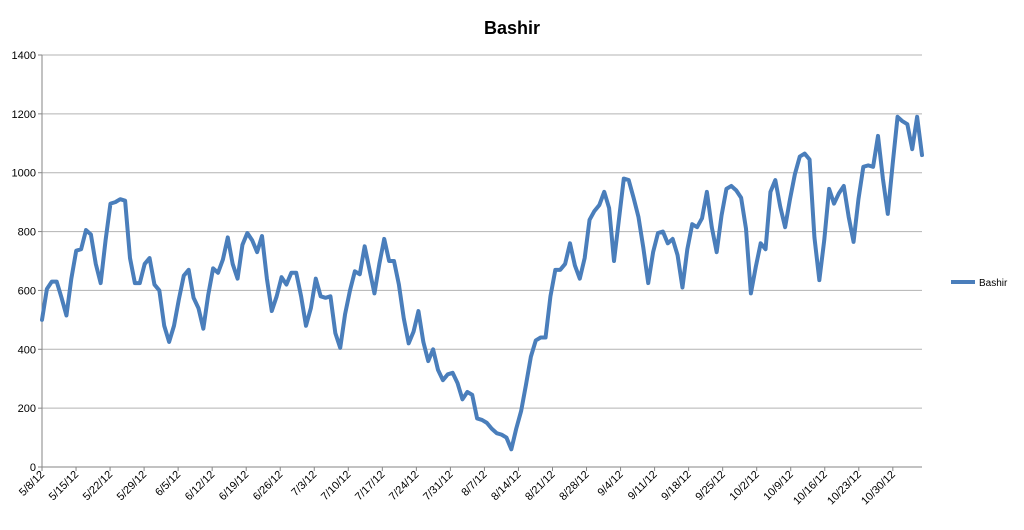 This screenshot has height=530, width=1024. I want to click on y-tick-label: 600, so click(27, 291).